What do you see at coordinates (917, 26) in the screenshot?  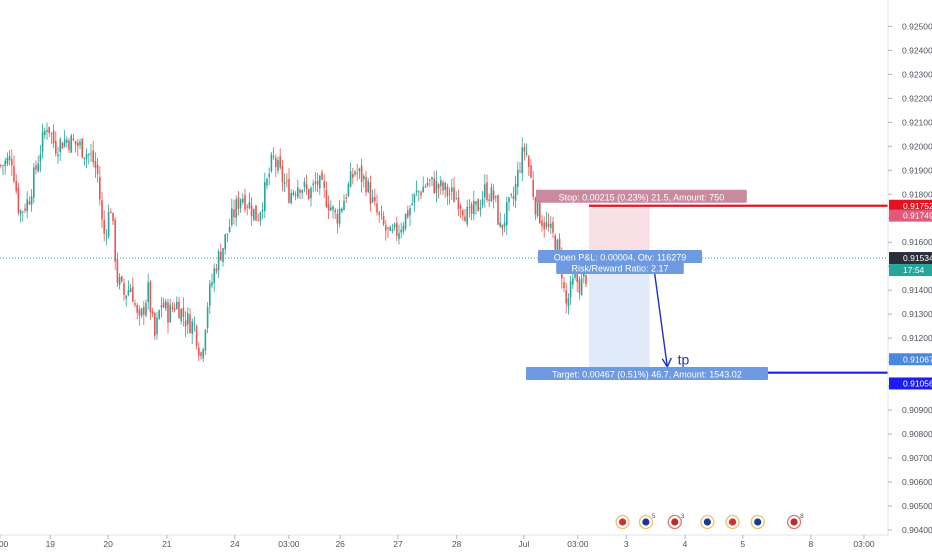 I see `price-tick-label: 0.92500` at bounding box center [917, 26].